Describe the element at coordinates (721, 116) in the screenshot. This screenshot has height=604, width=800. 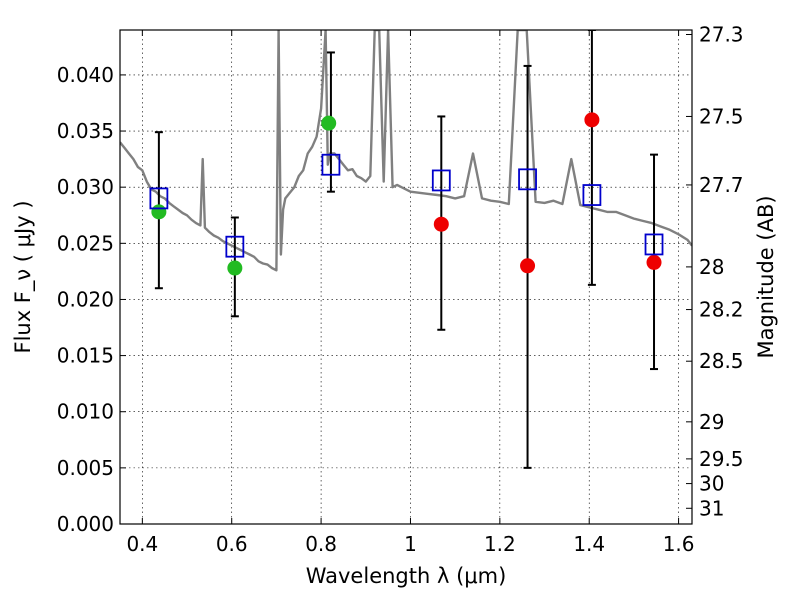
I see `y2-tick-label: 27.5` at that location.